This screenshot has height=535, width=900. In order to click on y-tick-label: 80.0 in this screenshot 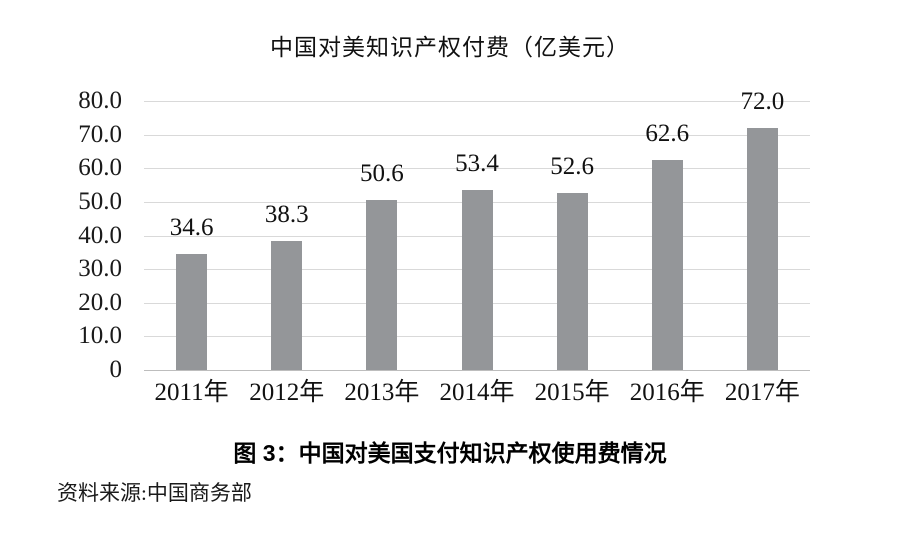, I will do `click(100, 100)`.